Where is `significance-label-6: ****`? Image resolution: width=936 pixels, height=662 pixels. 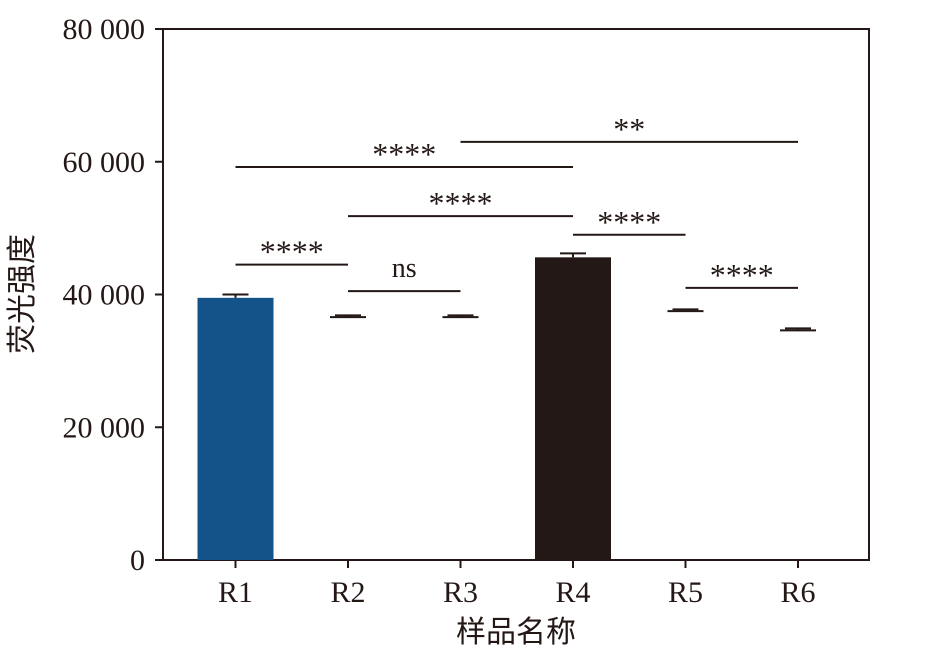 significance-label-6: **** is located at coordinates (629, 222).